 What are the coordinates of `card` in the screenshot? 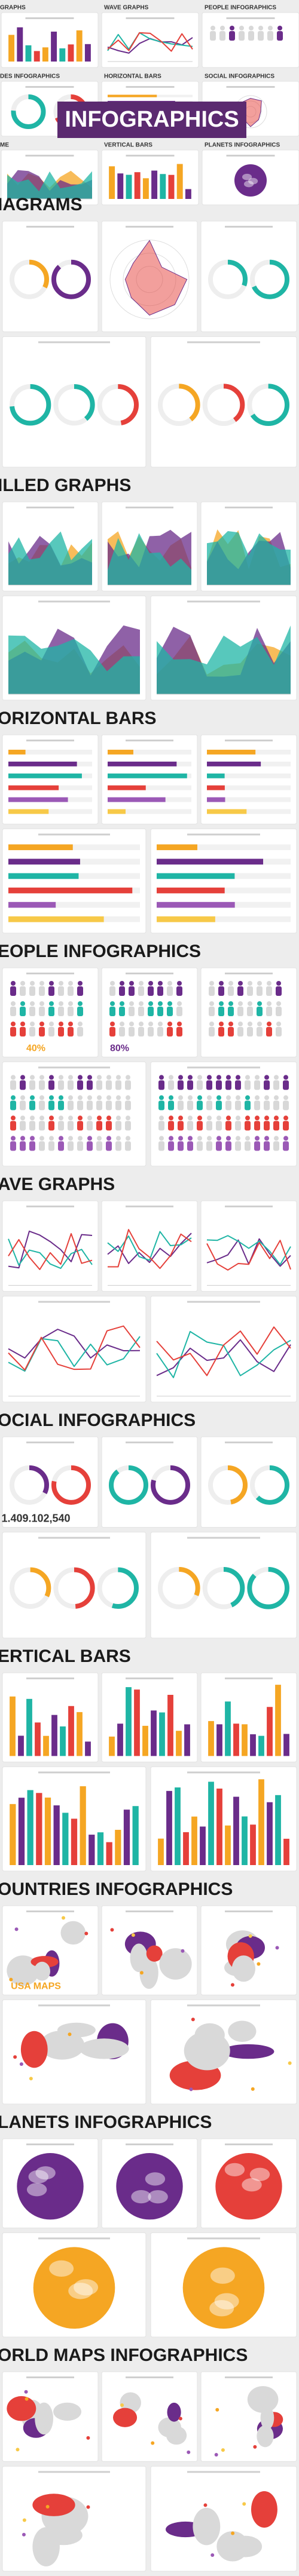 It's located at (149, 1246).